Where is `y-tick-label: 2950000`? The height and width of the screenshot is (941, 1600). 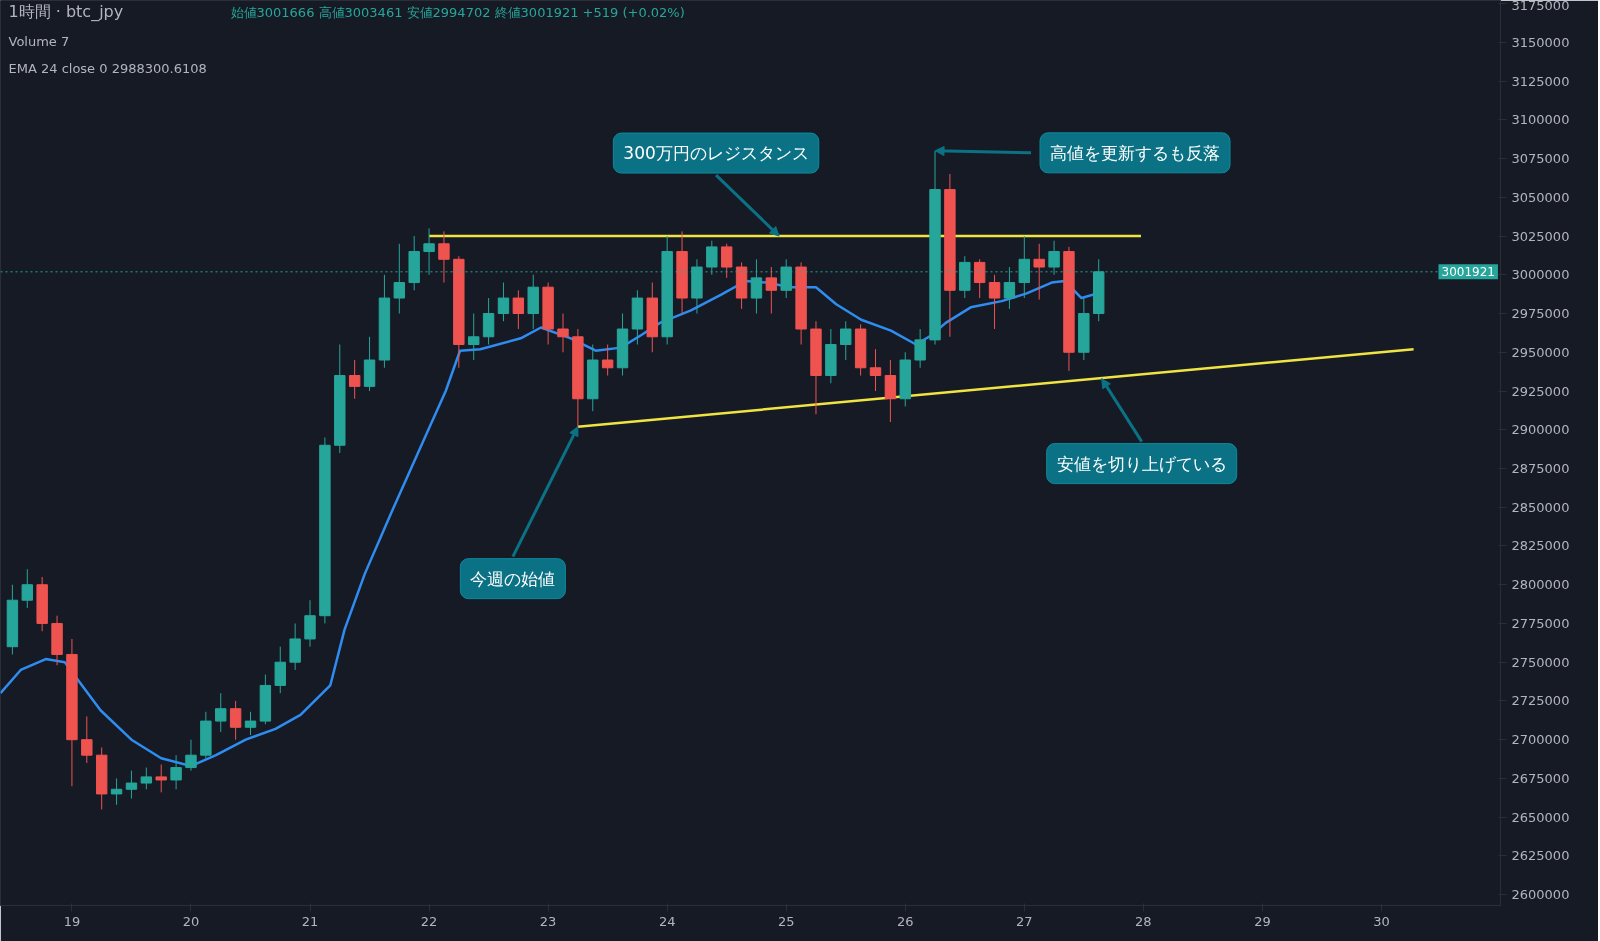 y-tick-label: 2950000 is located at coordinates (1540, 352).